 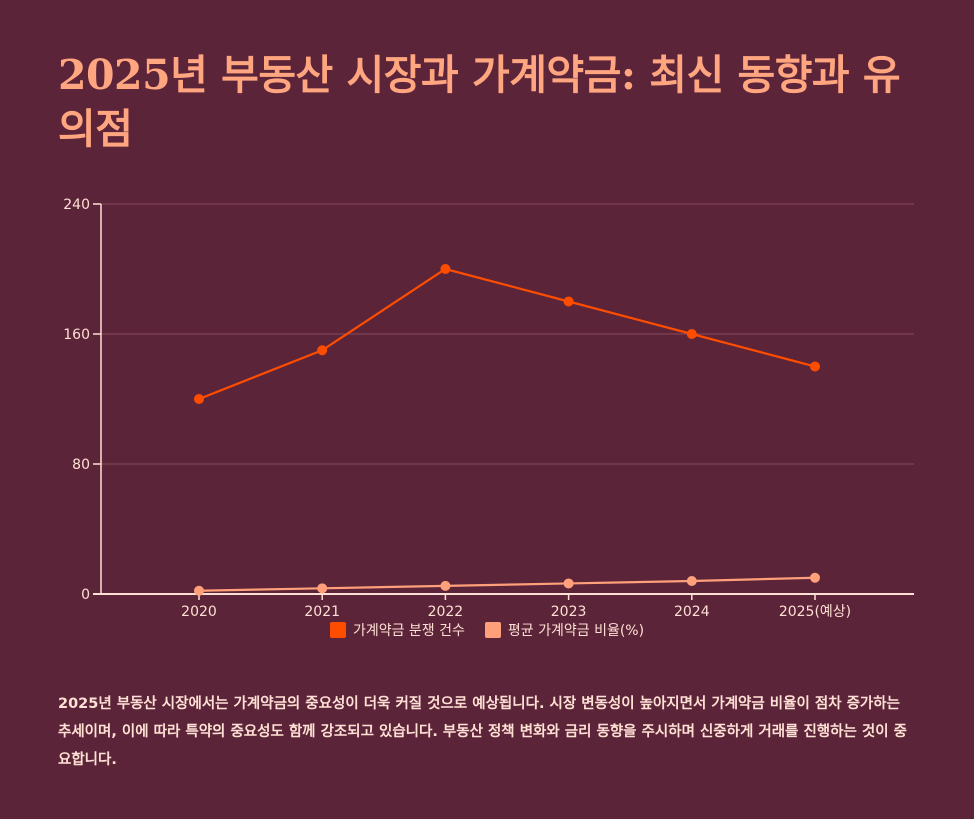 What do you see at coordinates (81, 465) in the screenshot?
I see `y-tick-label: 80` at bounding box center [81, 465].